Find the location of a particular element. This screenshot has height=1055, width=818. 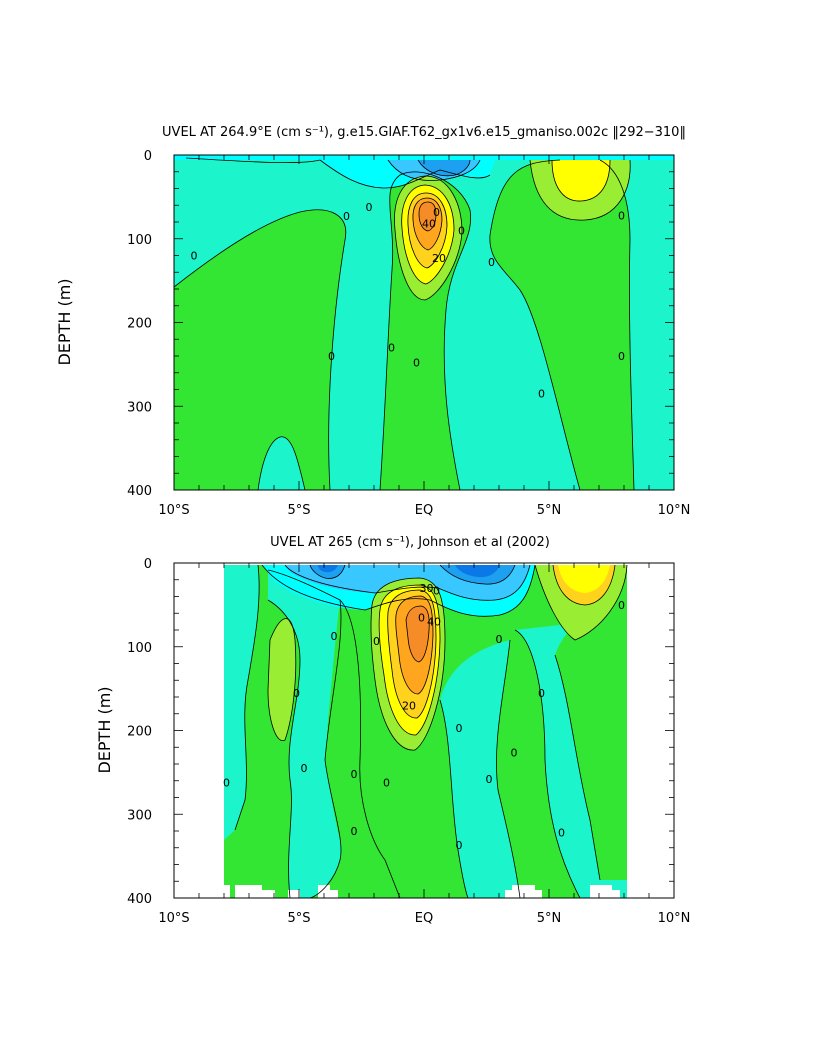

bottom-fill-surface-deepblue is located at coordinates (409, 571).